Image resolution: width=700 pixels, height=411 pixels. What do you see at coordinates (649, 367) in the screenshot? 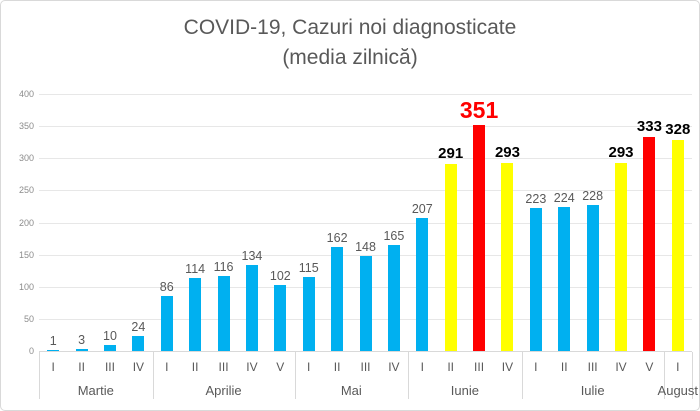
I see `week-label-iulie-V: V` at bounding box center [649, 367].